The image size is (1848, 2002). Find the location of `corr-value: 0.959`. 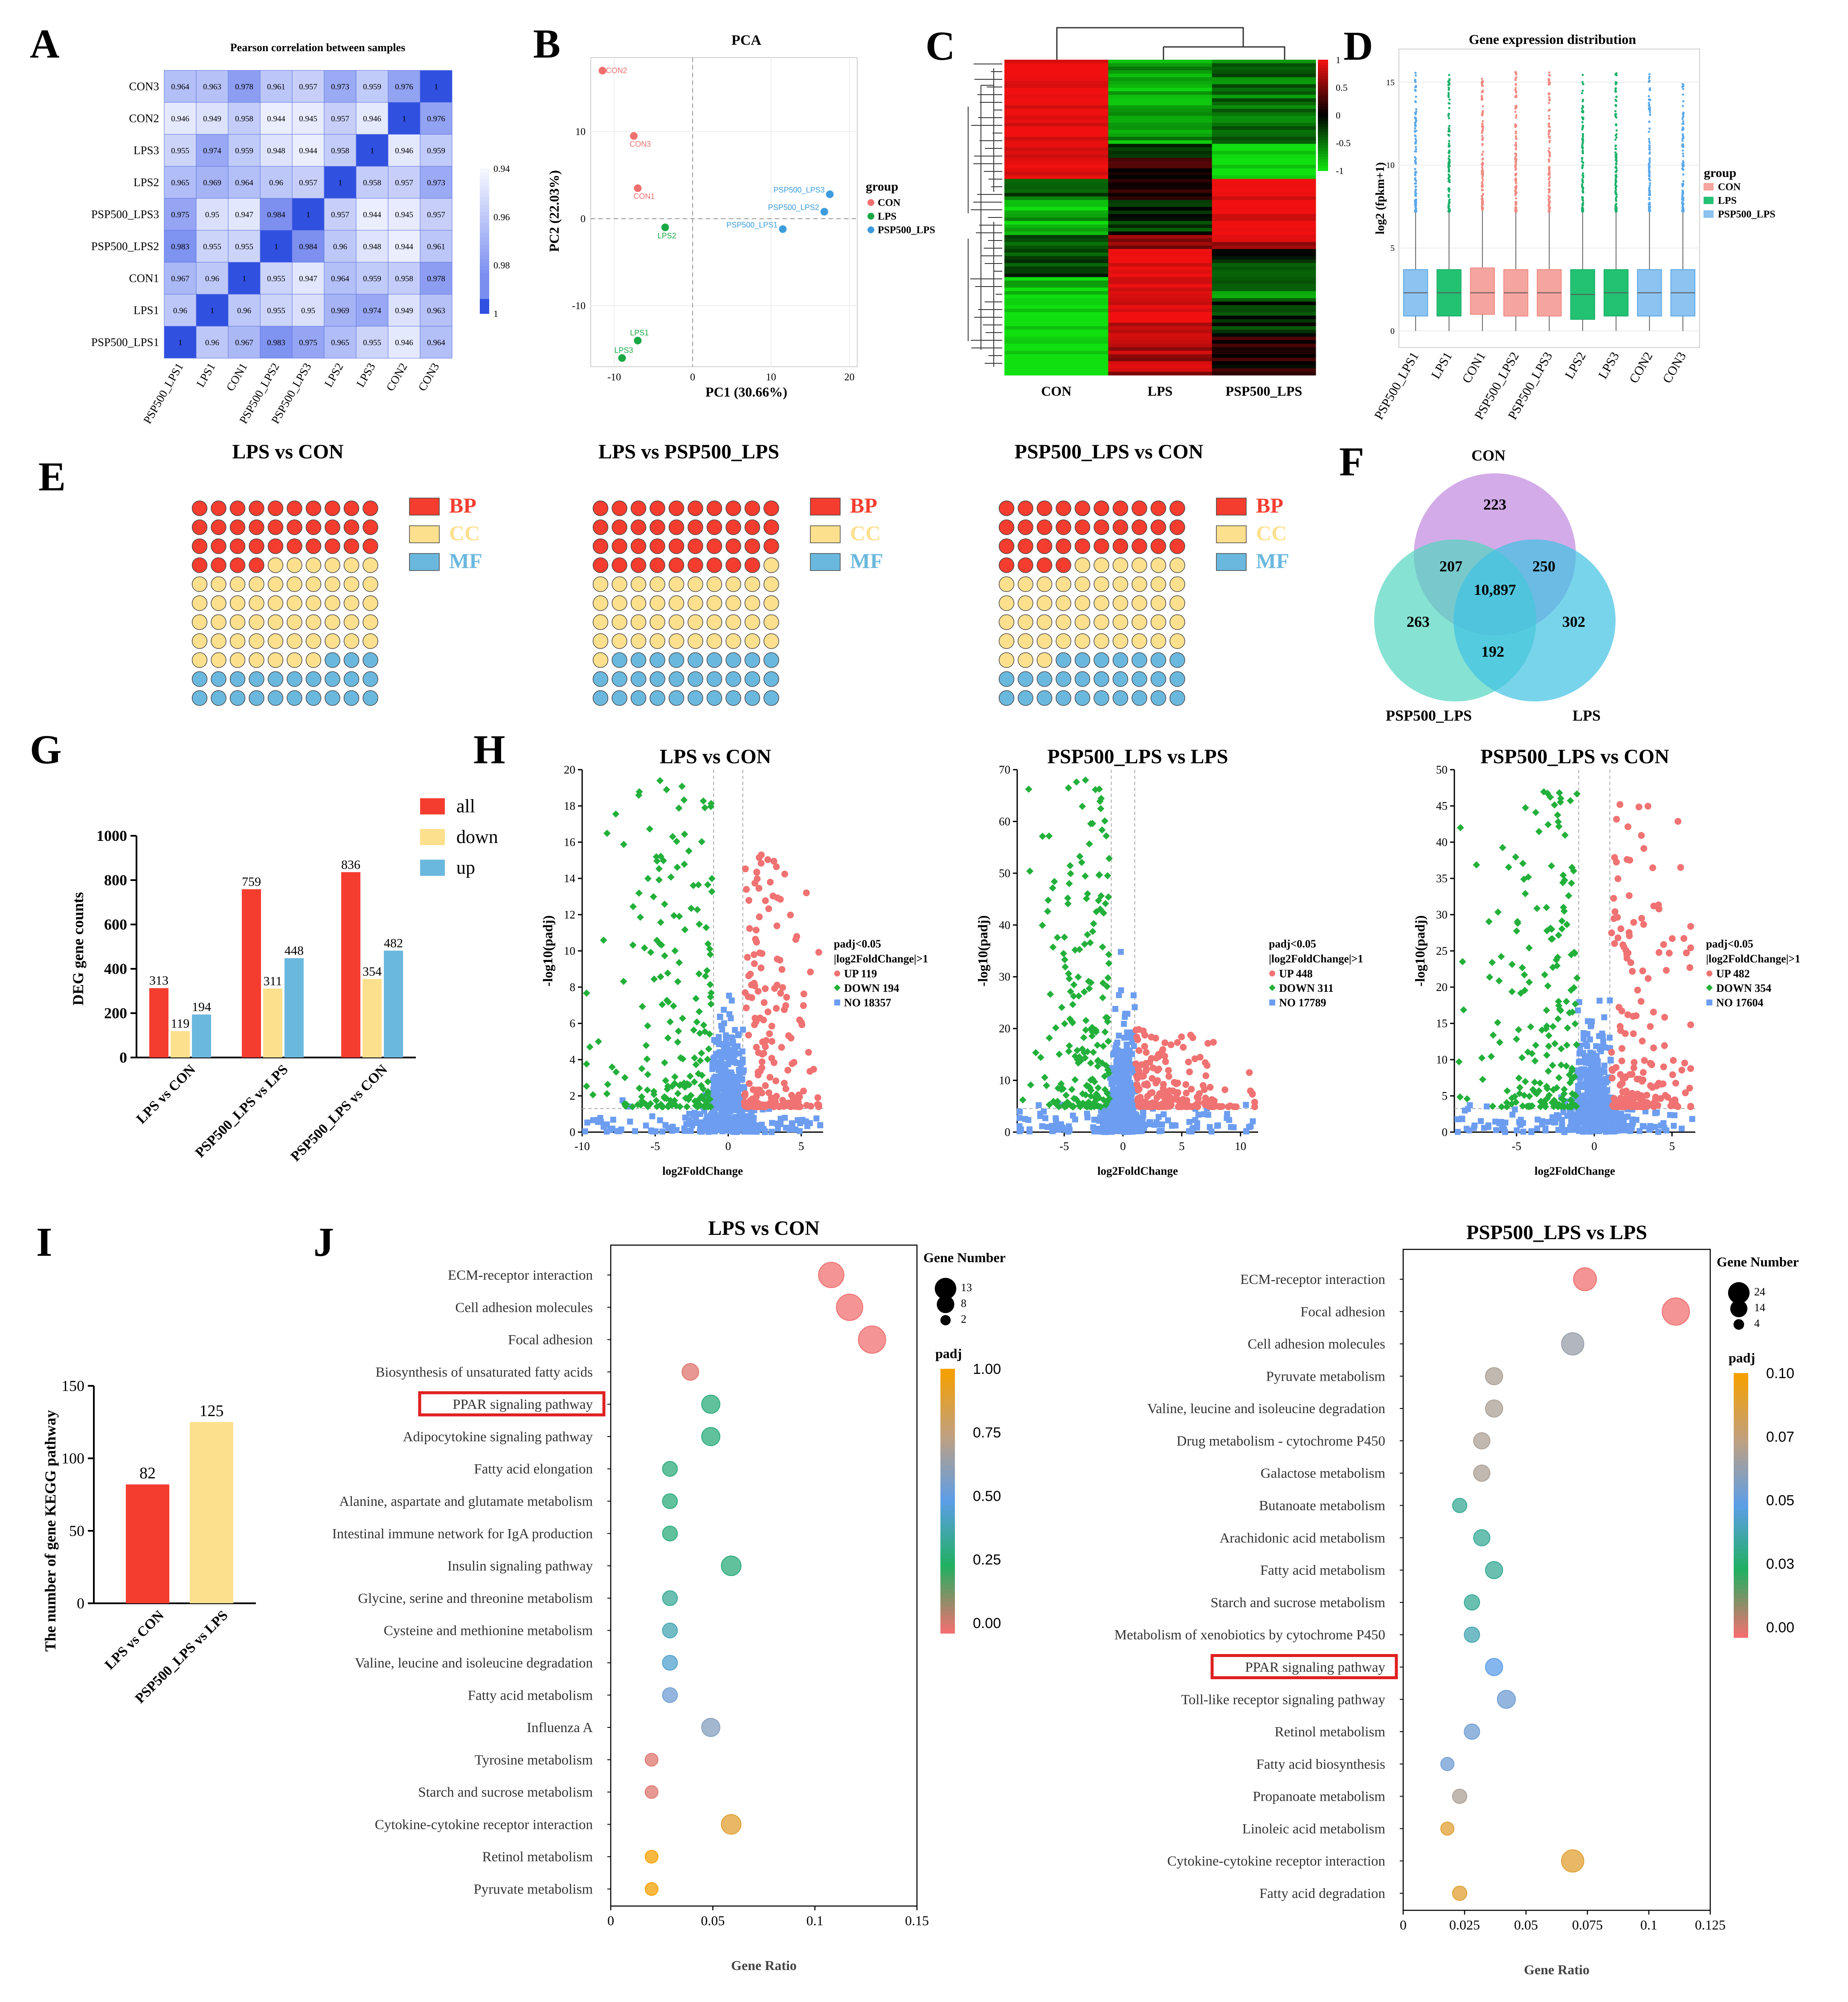

corr-value: 0.959 is located at coordinates (372, 280).